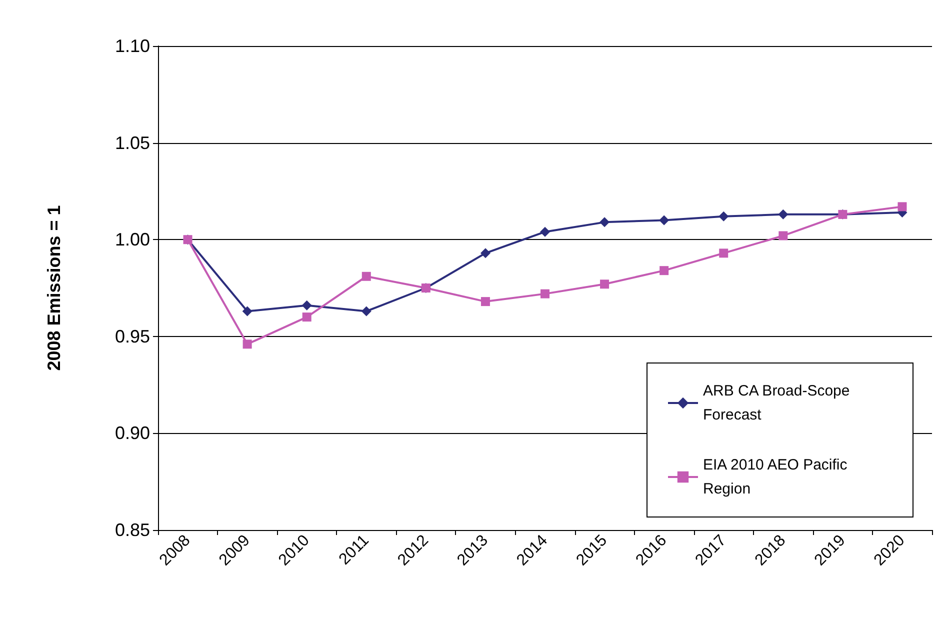  Describe the element at coordinates (132, 142) in the screenshot. I see `y-tick-label: 1.05` at that location.